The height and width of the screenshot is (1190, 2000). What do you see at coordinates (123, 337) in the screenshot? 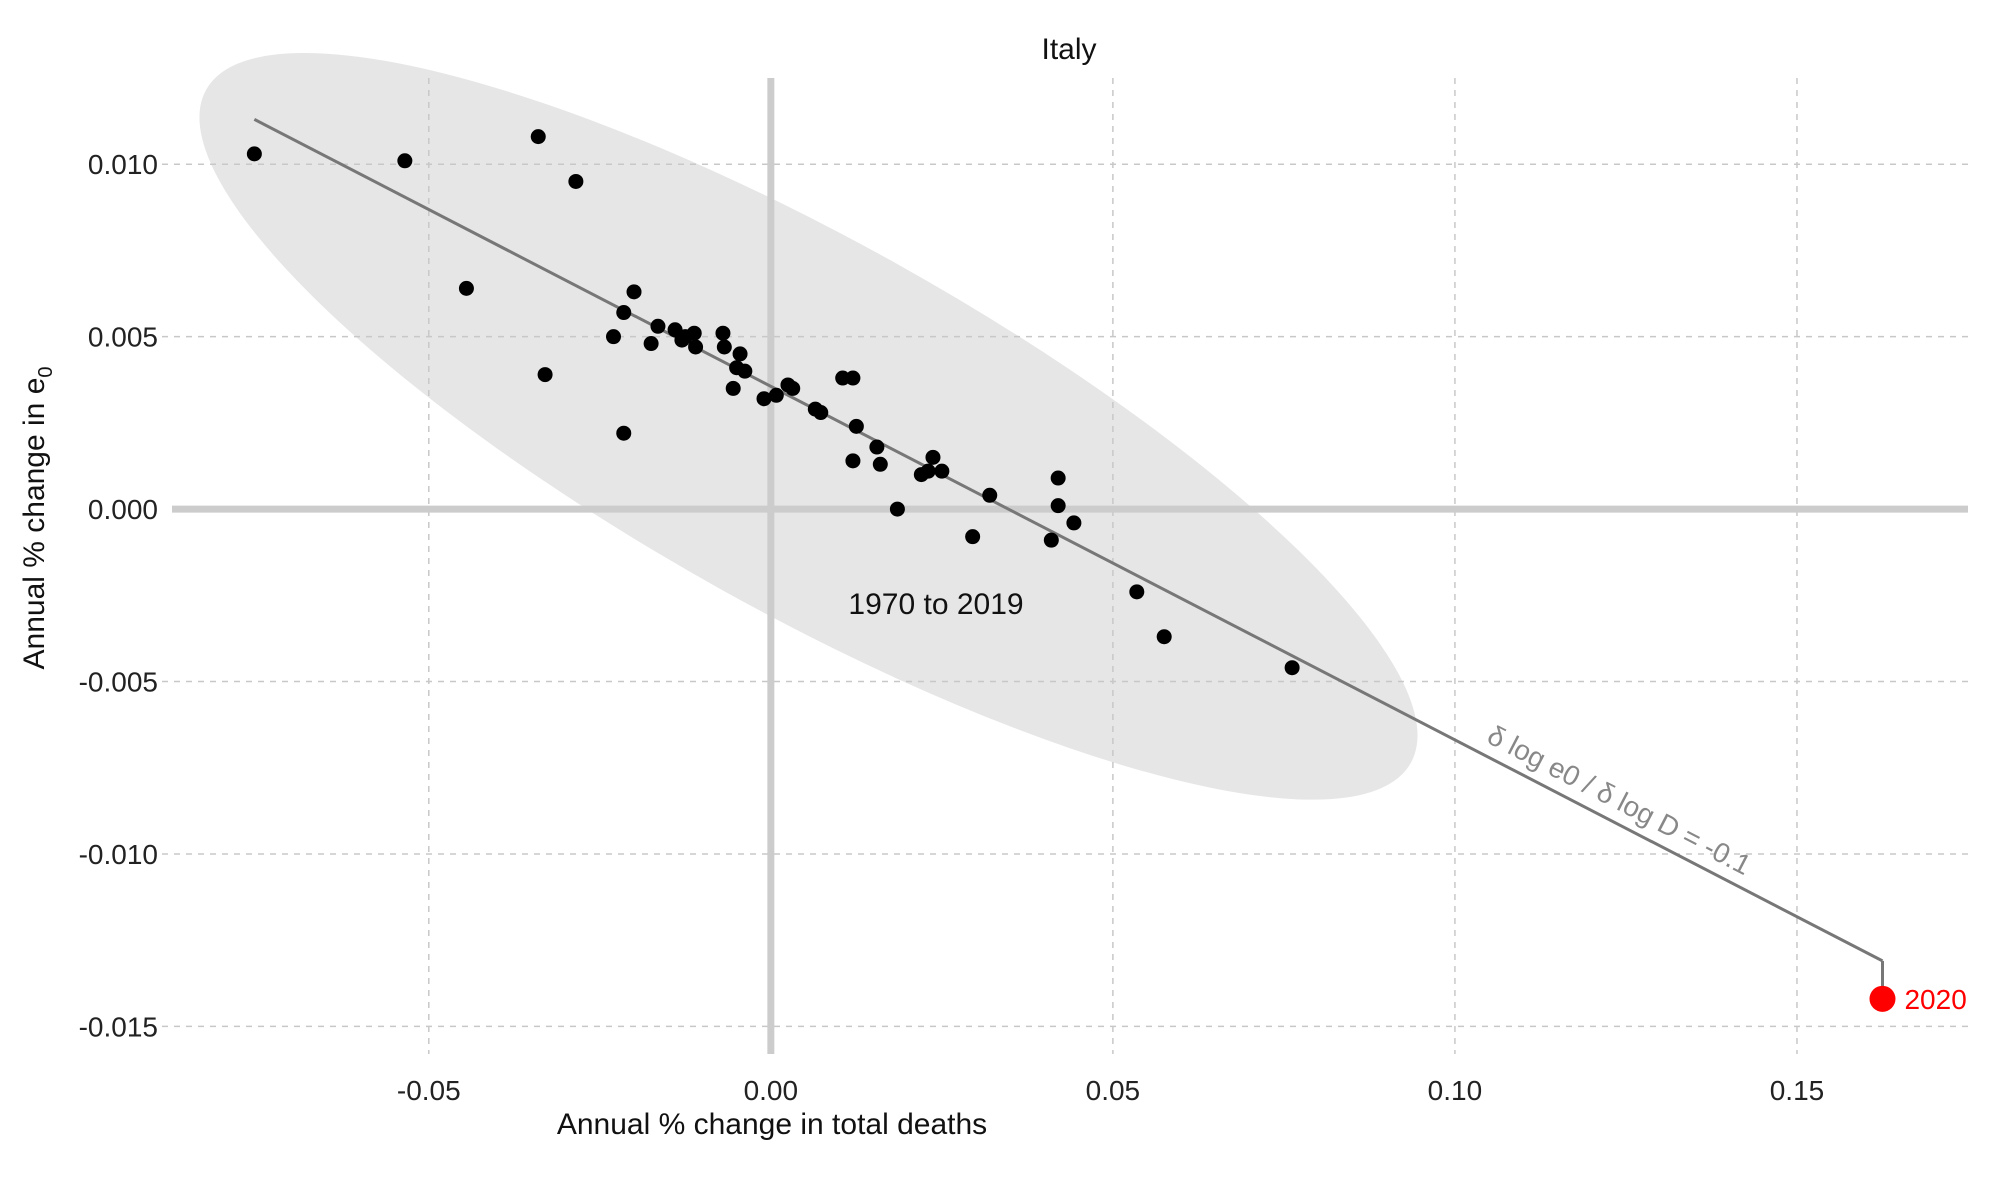
I see `y-tick-label-4: 0.005` at bounding box center [123, 337].